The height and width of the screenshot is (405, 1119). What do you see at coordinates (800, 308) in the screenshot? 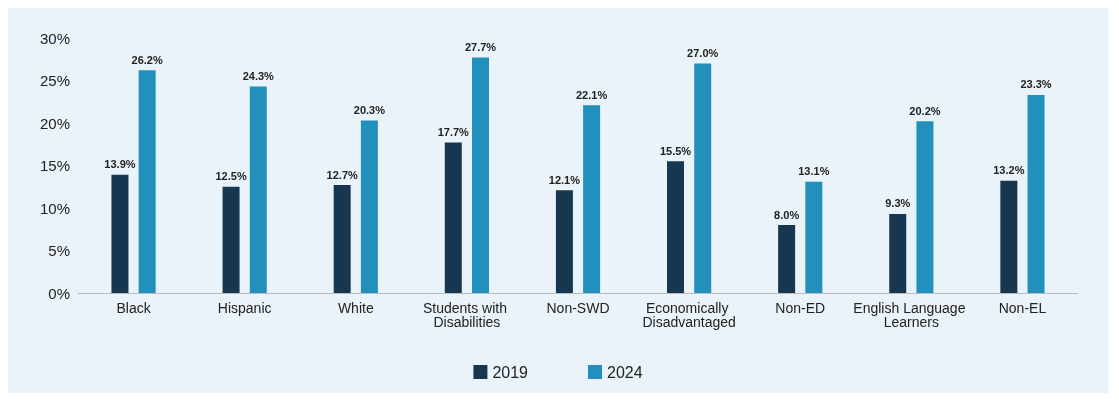
I see `x-tick-label: Non-ED` at bounding box center [800, 308].